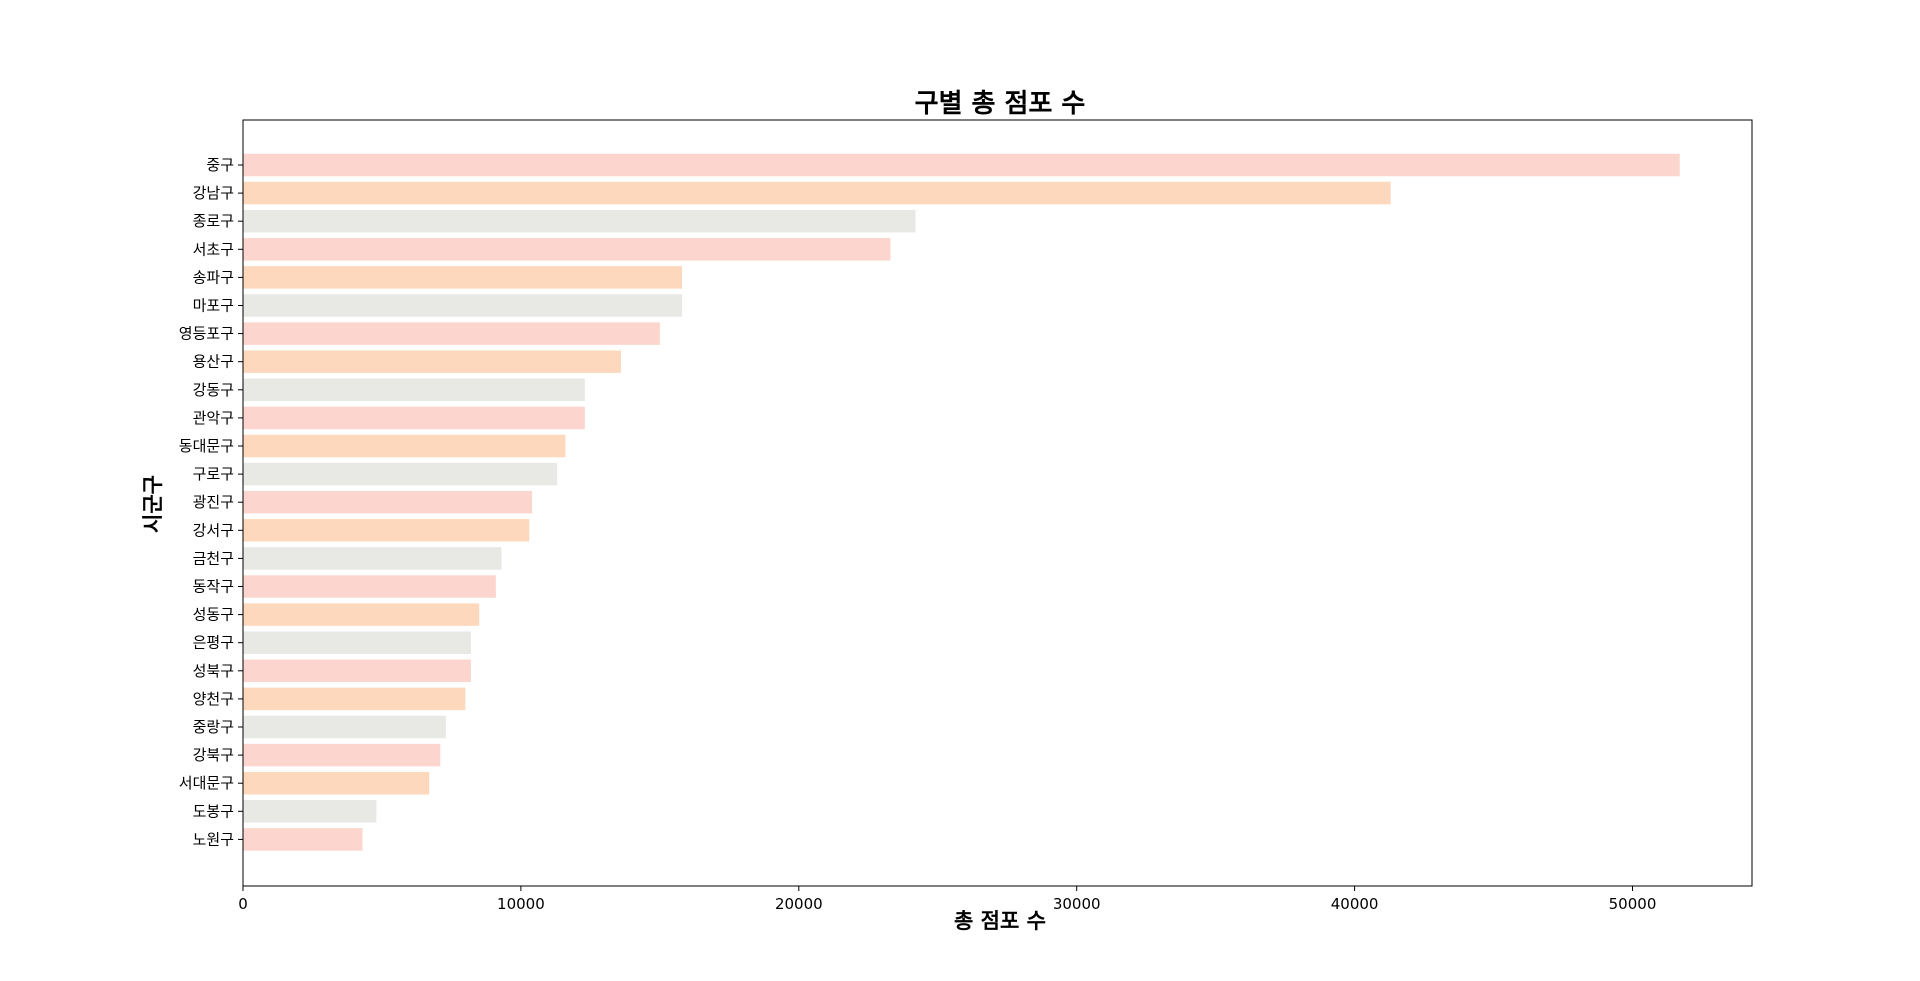 This screenshot has width=1920, height=981. What do you see at coordinates (213, 755) in the screenshot?
I see `category-label: 강북구` at bounding box center [213, 755].